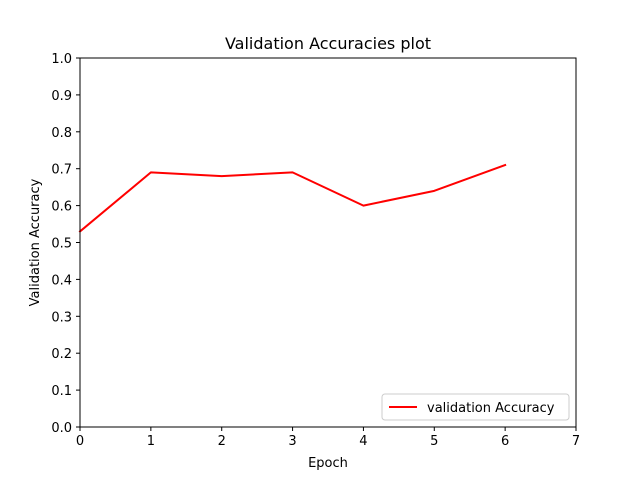 The image size is (640, 480). I want to click on series-layer, so click(292, 198).